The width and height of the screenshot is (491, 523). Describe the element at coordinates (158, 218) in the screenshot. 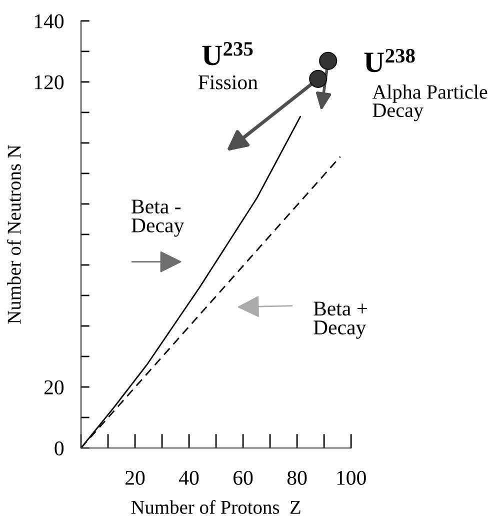

I see `annotation: Beta - Decay` at that location.